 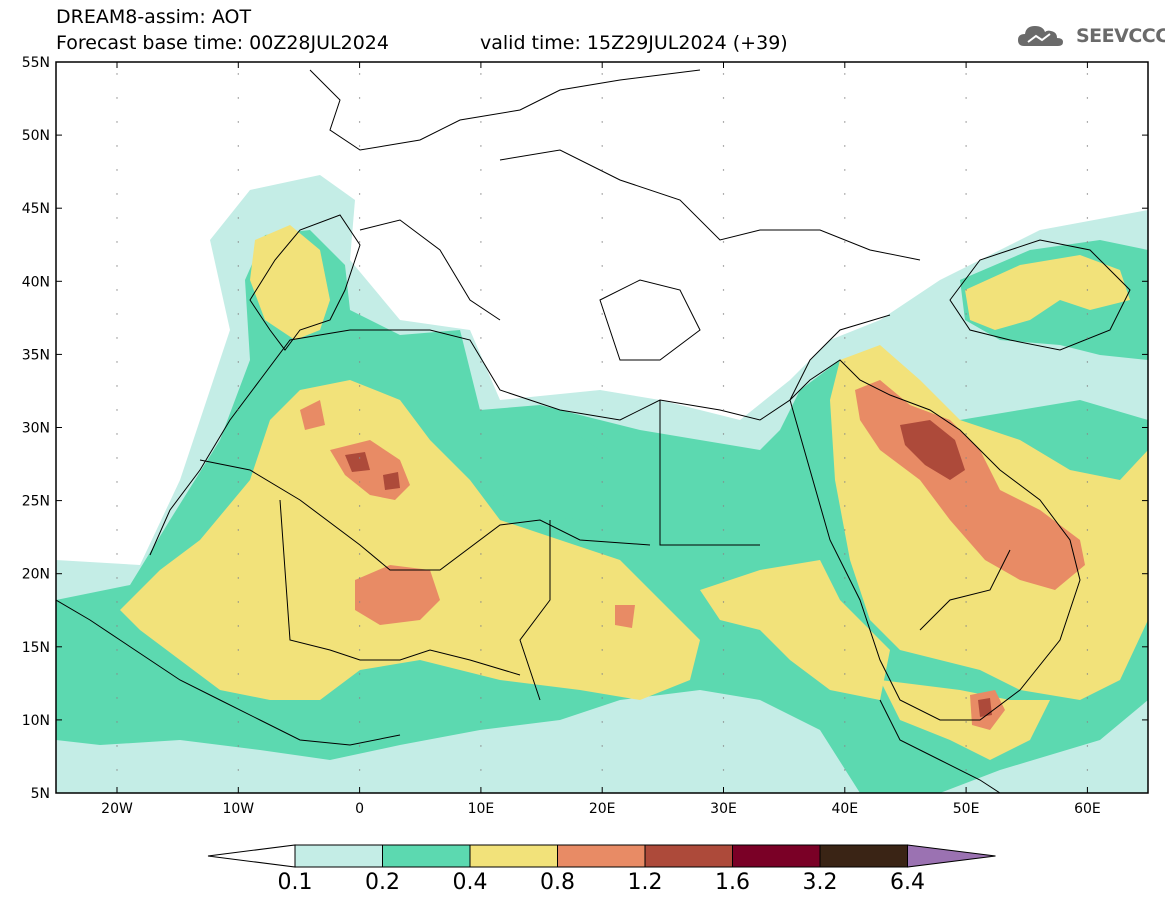 I want to click on lat-label: 15N, so click(x=36, y=648).